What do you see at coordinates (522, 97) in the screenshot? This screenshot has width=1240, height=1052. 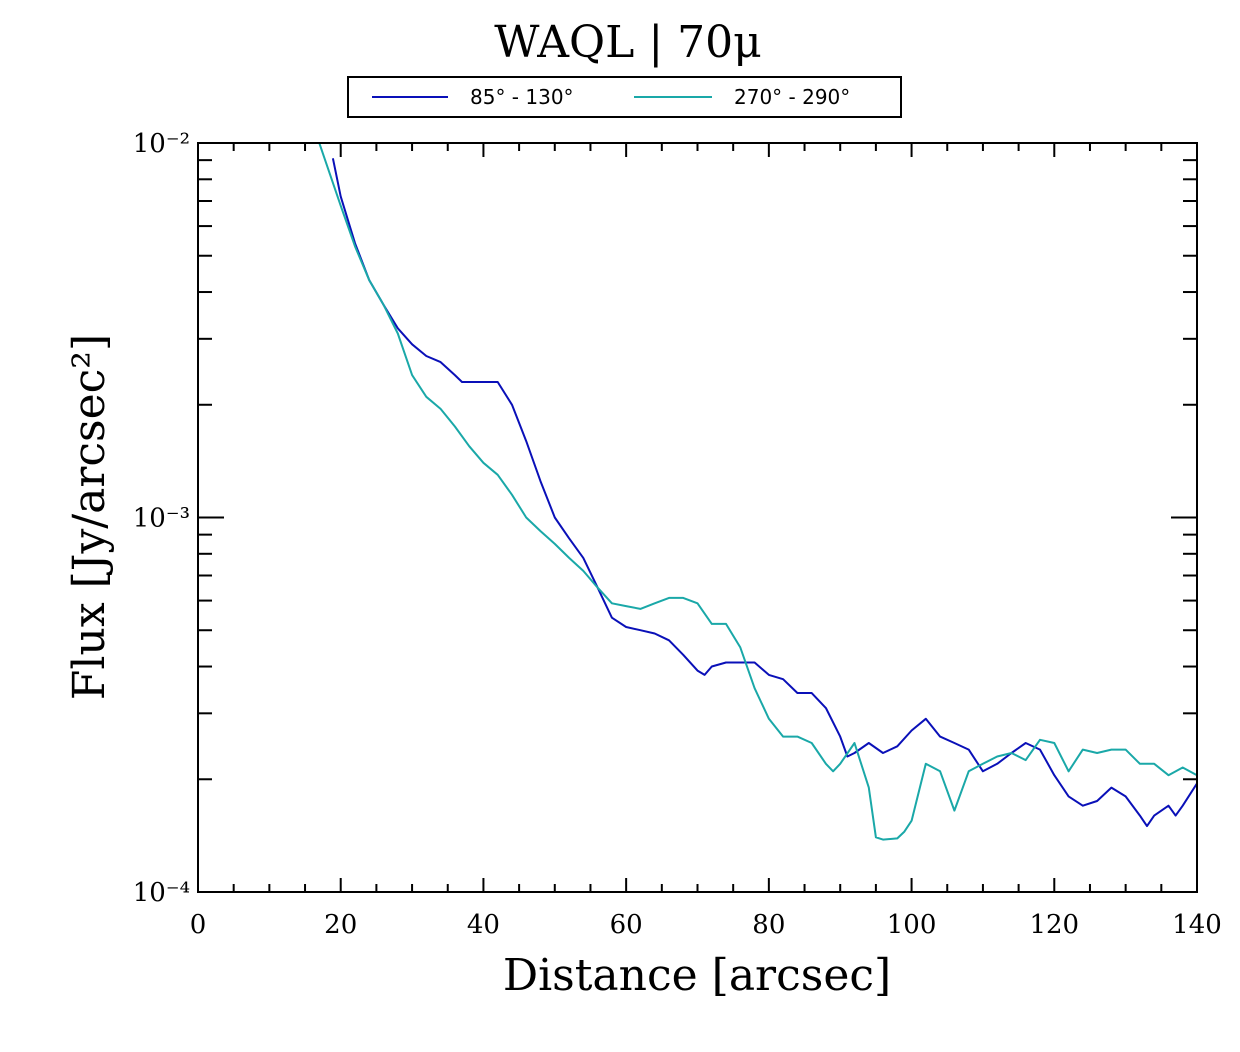 I see `legend-label-series-1: 85° - 130°` at bounding box center [522, 97].